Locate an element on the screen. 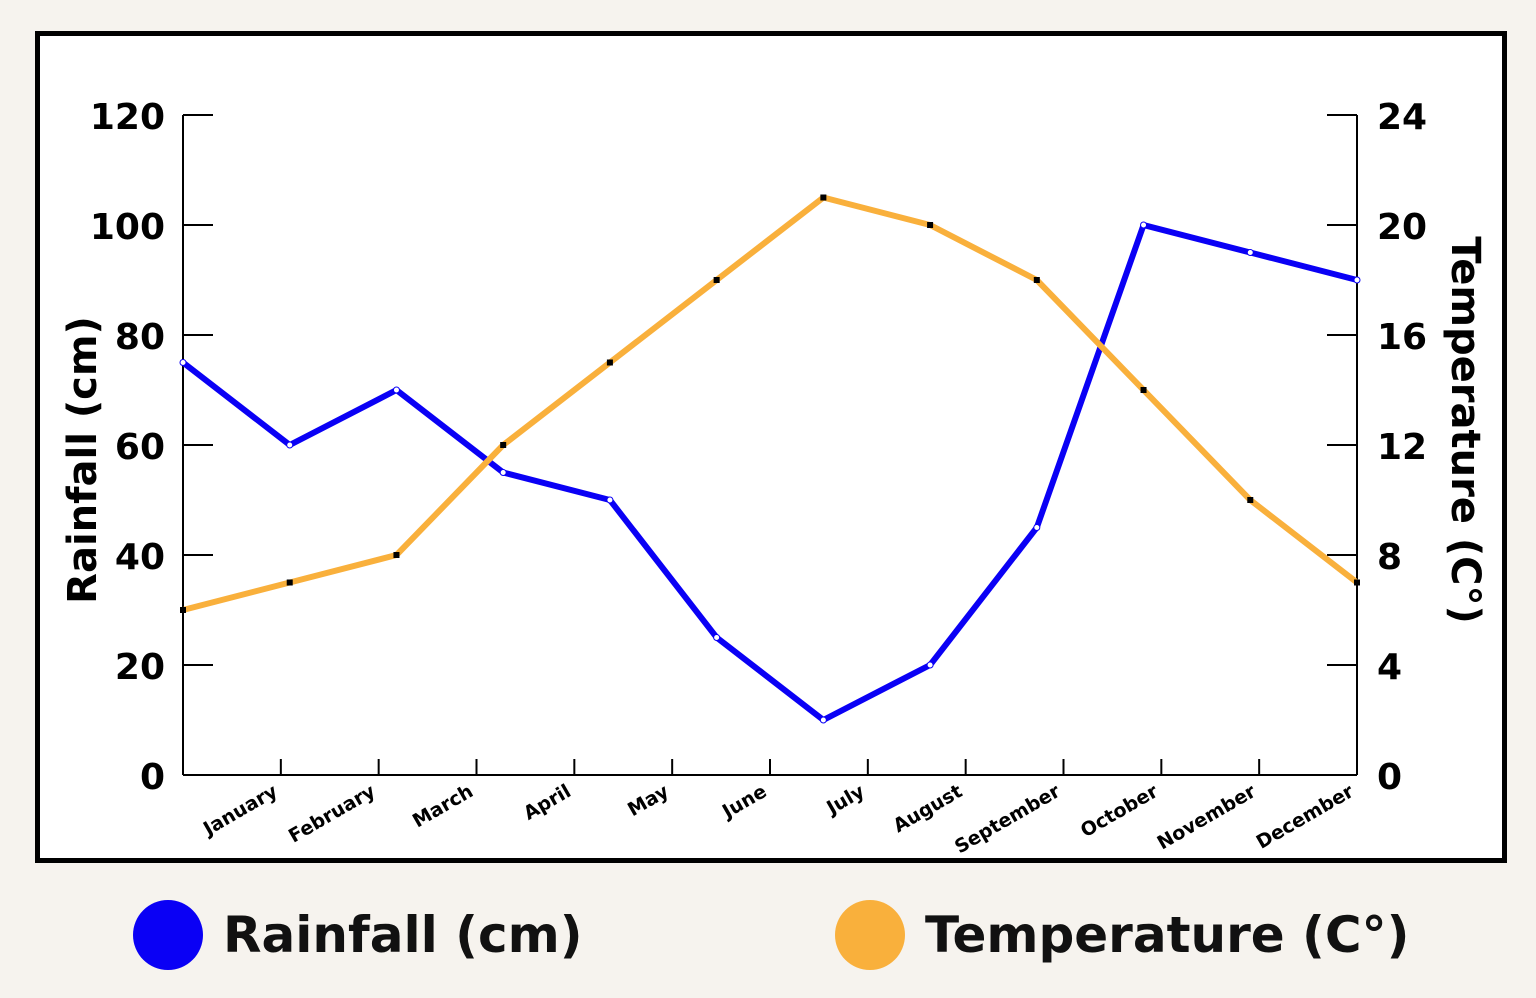 This screenshot has width=1536, height=998. y-tick-label-right: 0 is located at coordinates (1389, 777).